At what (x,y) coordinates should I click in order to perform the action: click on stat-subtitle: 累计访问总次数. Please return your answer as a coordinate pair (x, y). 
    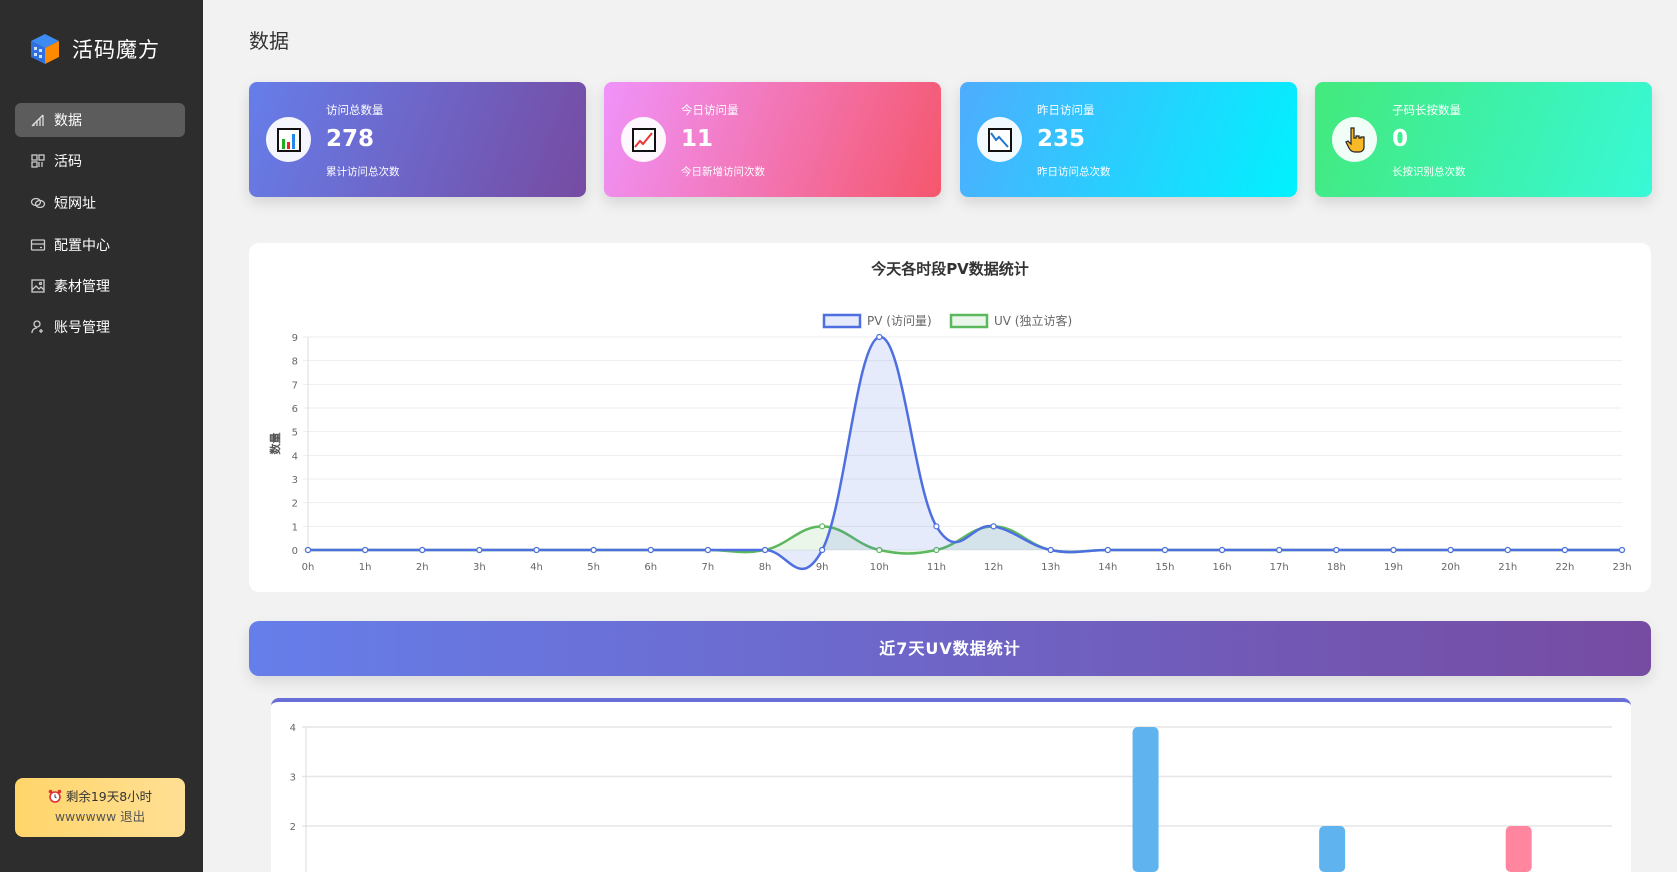
    Looking at the image, I should click on (363, 172).